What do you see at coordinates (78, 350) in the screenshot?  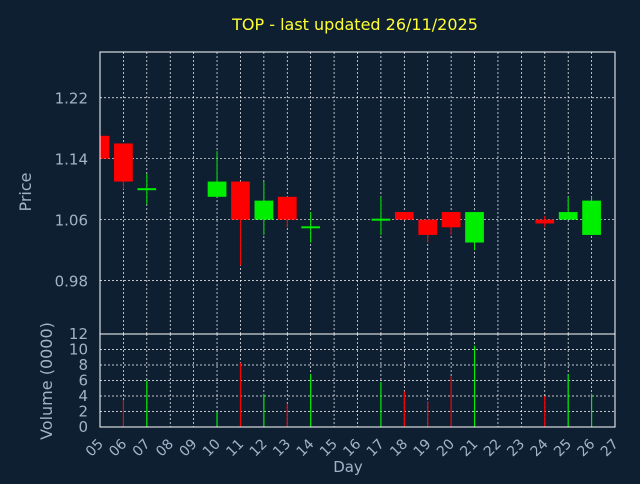 I see `volume-tick-label: 10` at bounding box center [78, 350].